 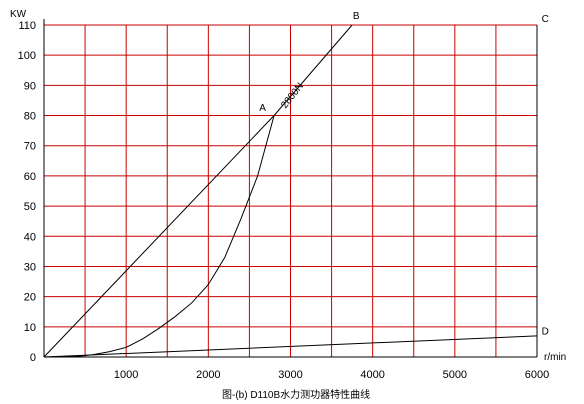 What do you see at coordinates (30, 328) in the screenshot?
I see `y-tick-label: 10` at bounding box center [30, 328].